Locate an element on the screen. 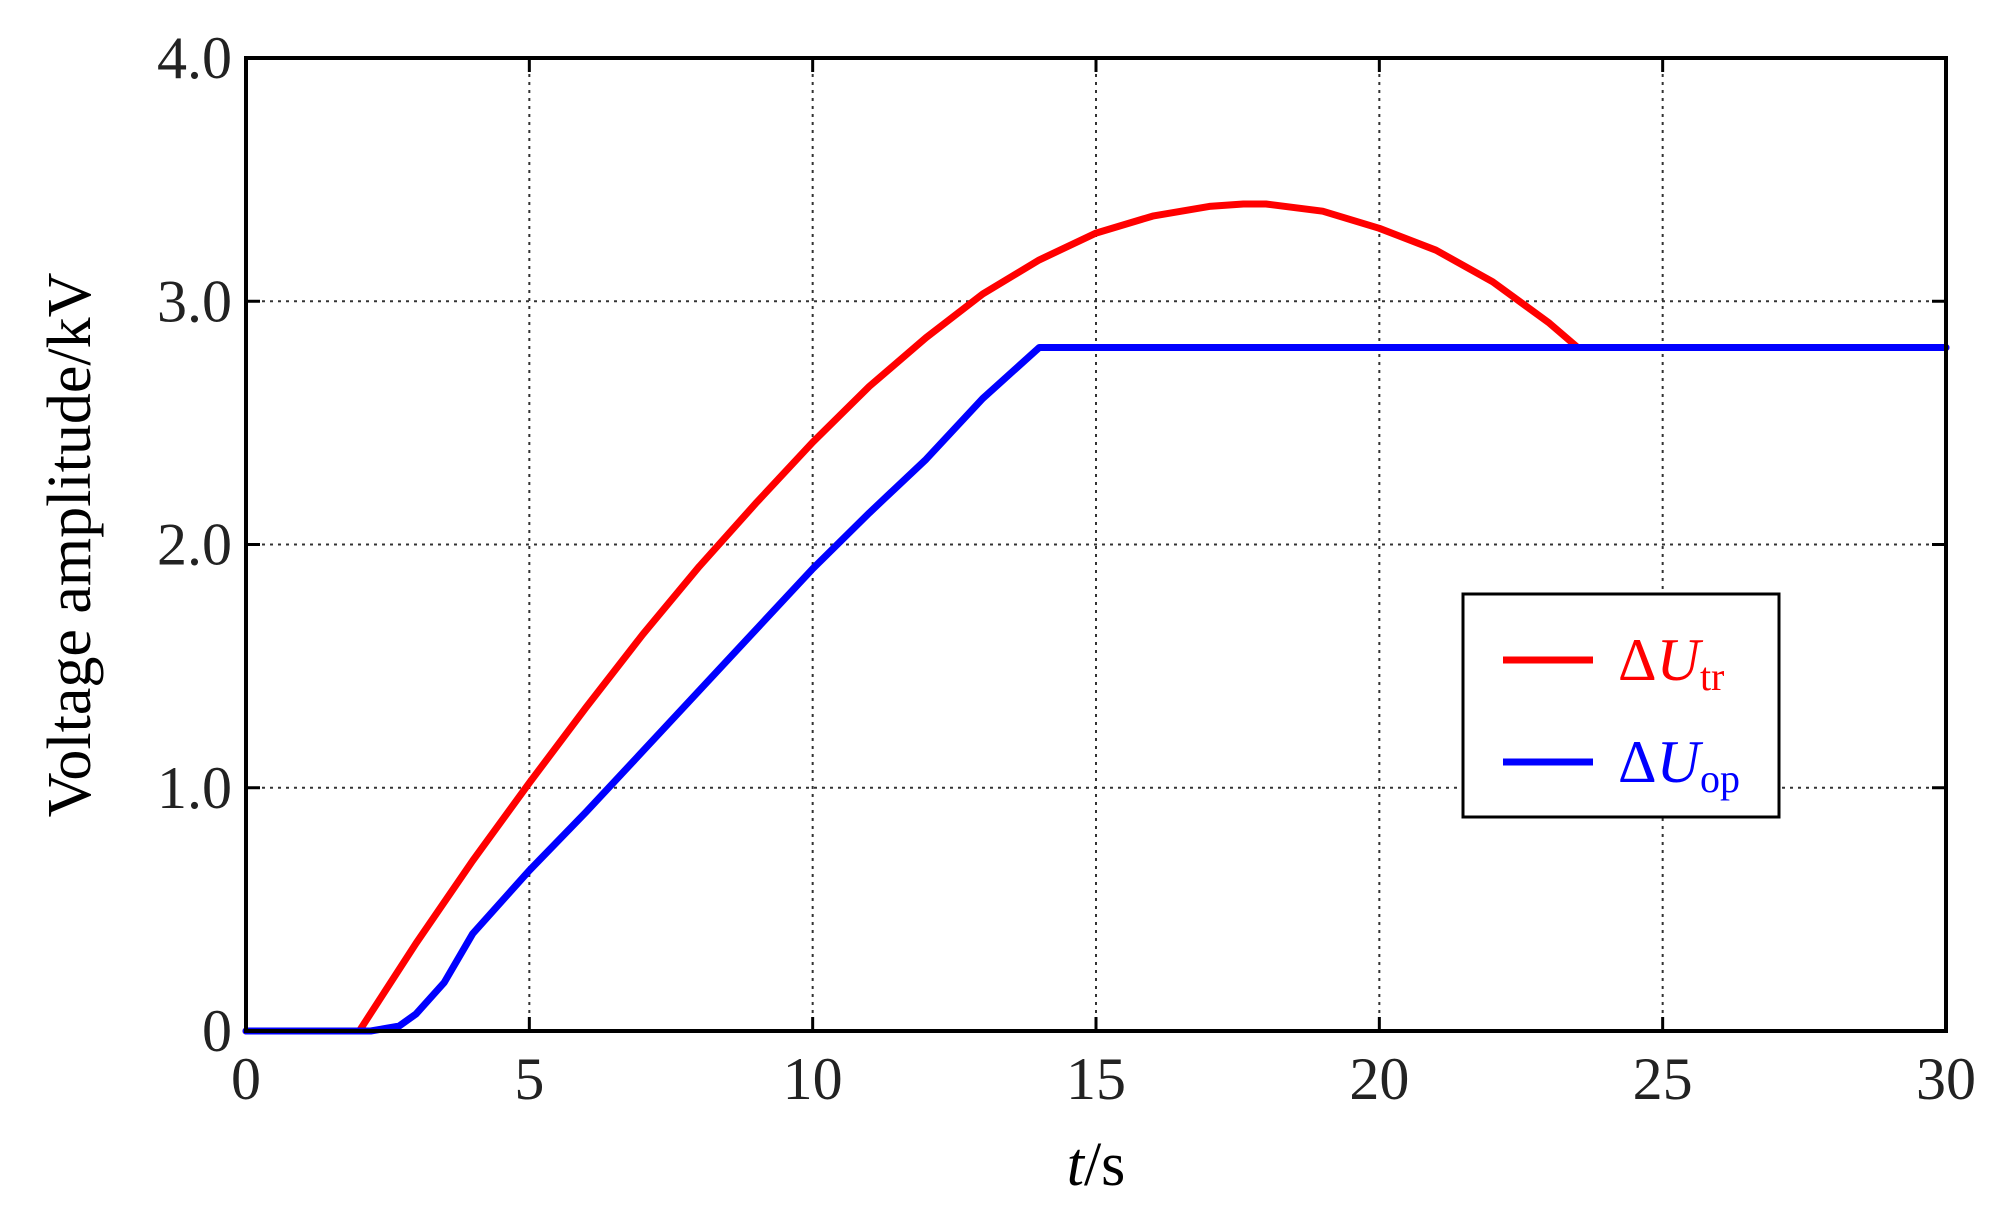 This screenshot has width=2003, height=1222. x-axis-title: t/s is located at coordinates (1096, 1165).